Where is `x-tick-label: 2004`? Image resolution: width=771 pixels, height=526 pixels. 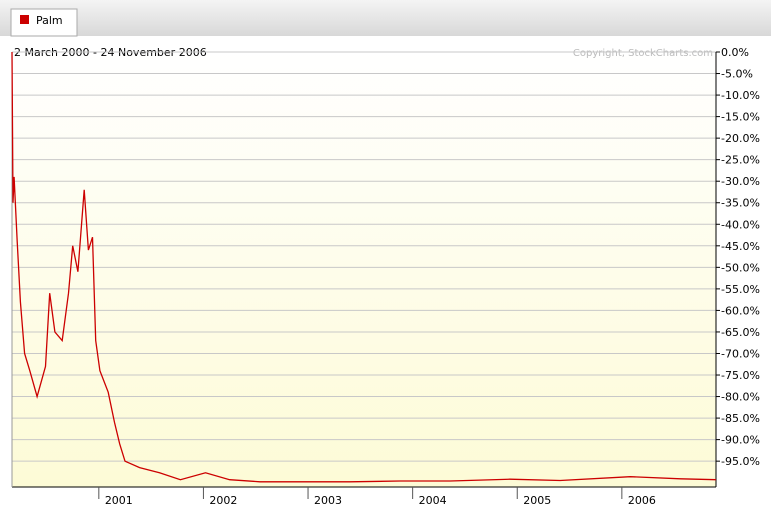
x-tick-label: 2004 is located at coordinates (433, 500).